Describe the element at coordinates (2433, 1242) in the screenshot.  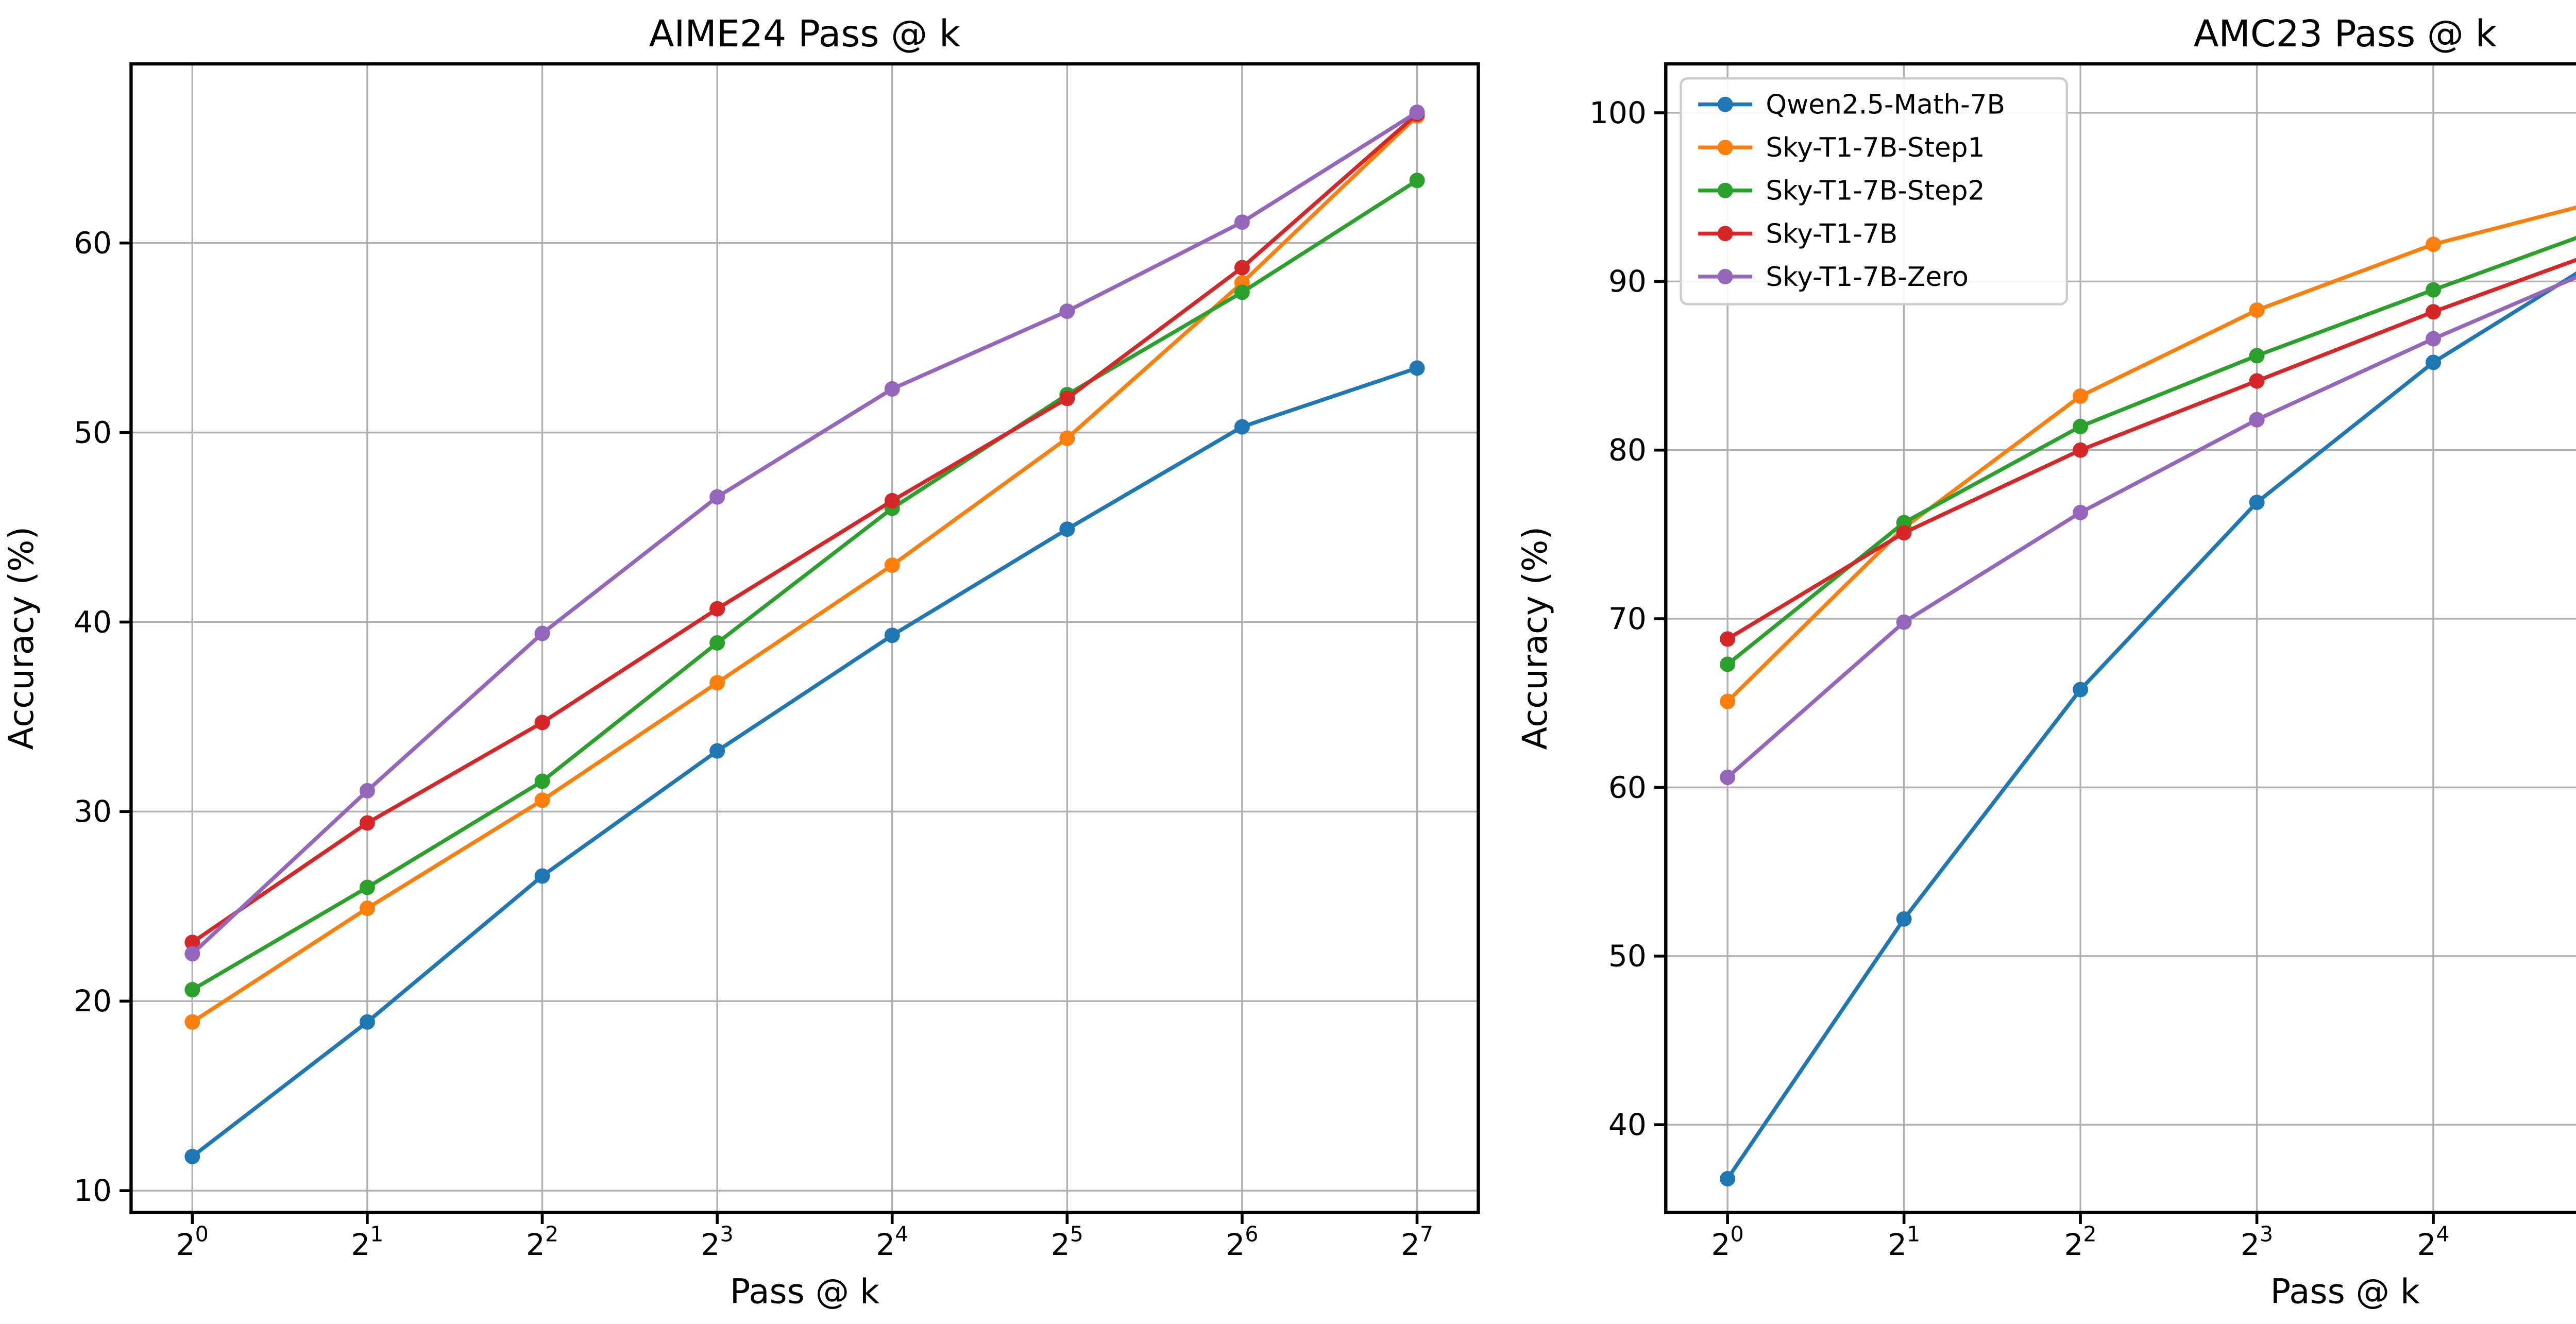
I see `x-tick-label: 24` at that location.